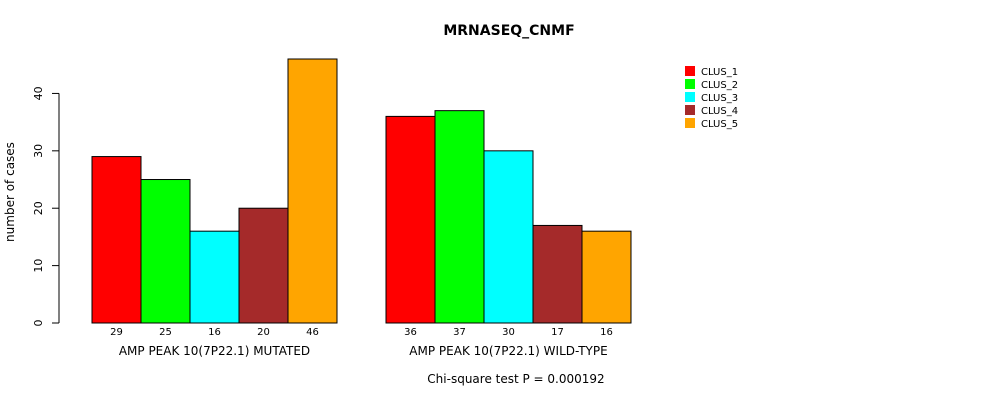 This screenshot has width=990, height=400. What do you see at coordinates (719, 124) in the screenshot?
I see `legend-label: CLUS_5` at bounding box center [719, 124].